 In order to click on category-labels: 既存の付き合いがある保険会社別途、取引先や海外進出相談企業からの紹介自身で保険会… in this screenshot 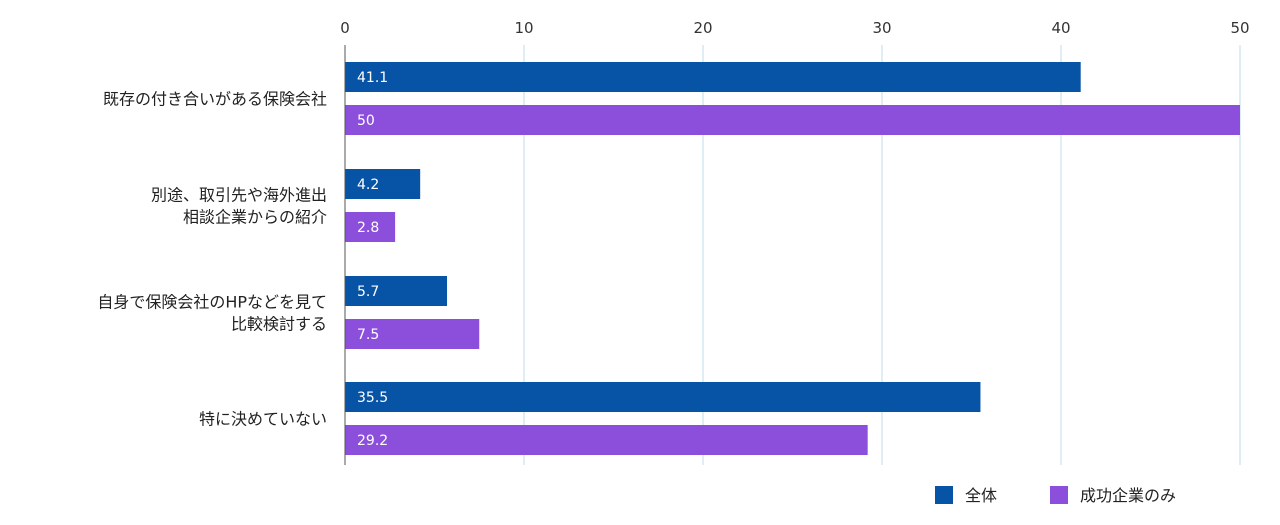, I will do `click(212, 259)`.